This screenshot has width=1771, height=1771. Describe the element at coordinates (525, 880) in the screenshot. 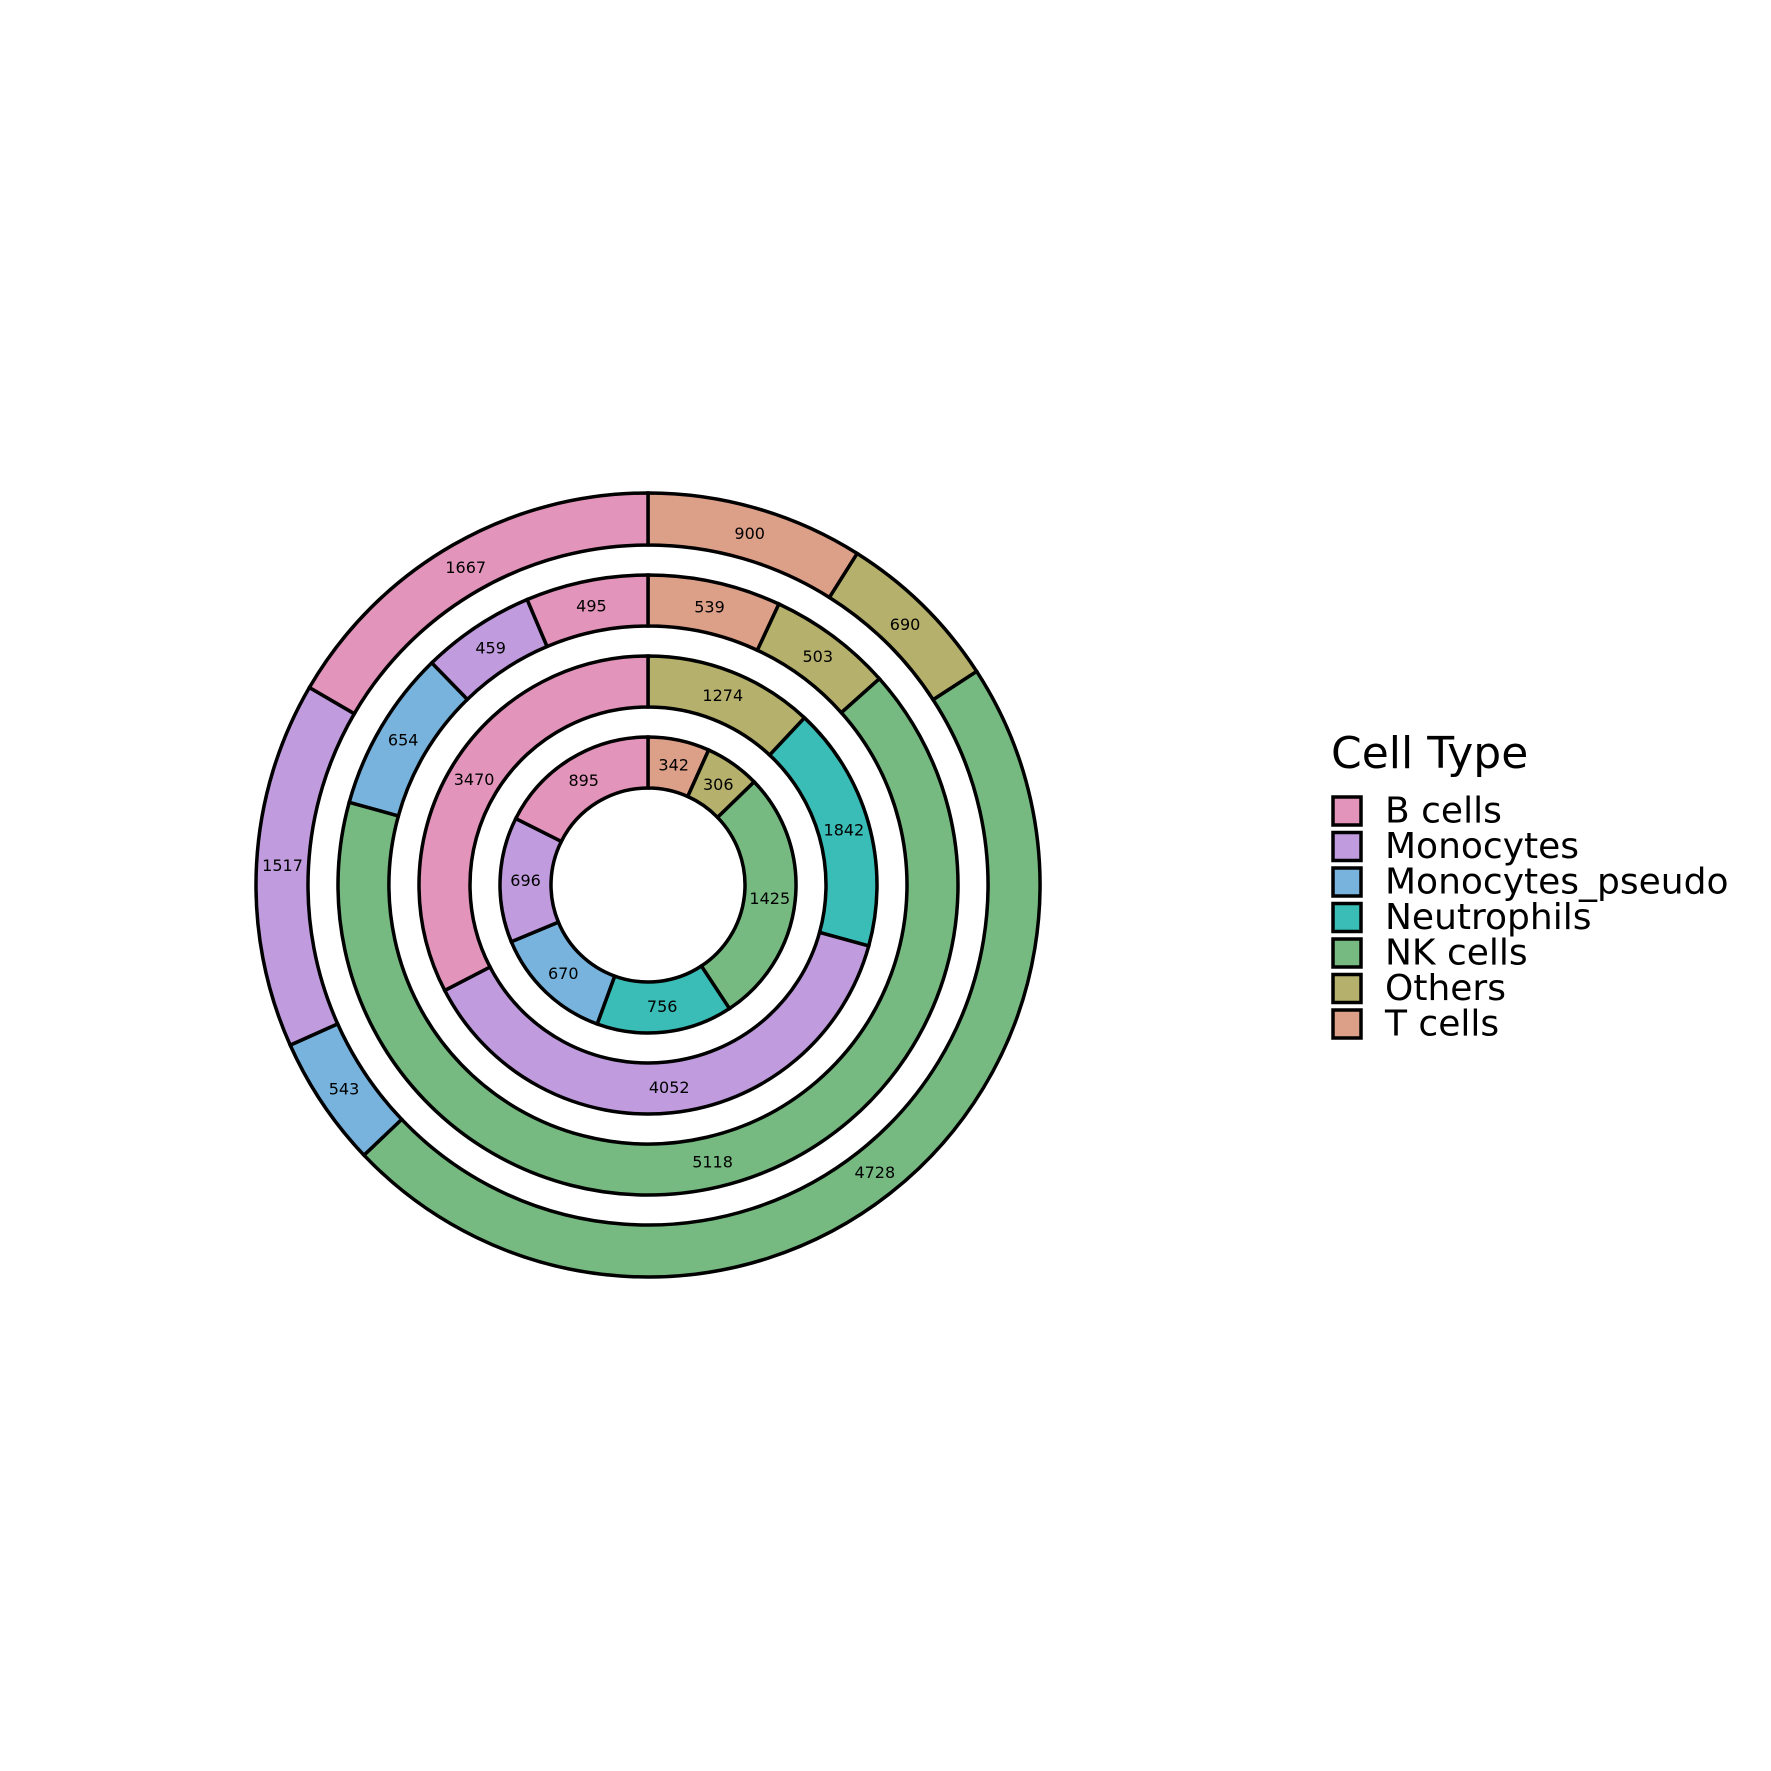

I see `ring-1-label-monocytes: 696` at that location.